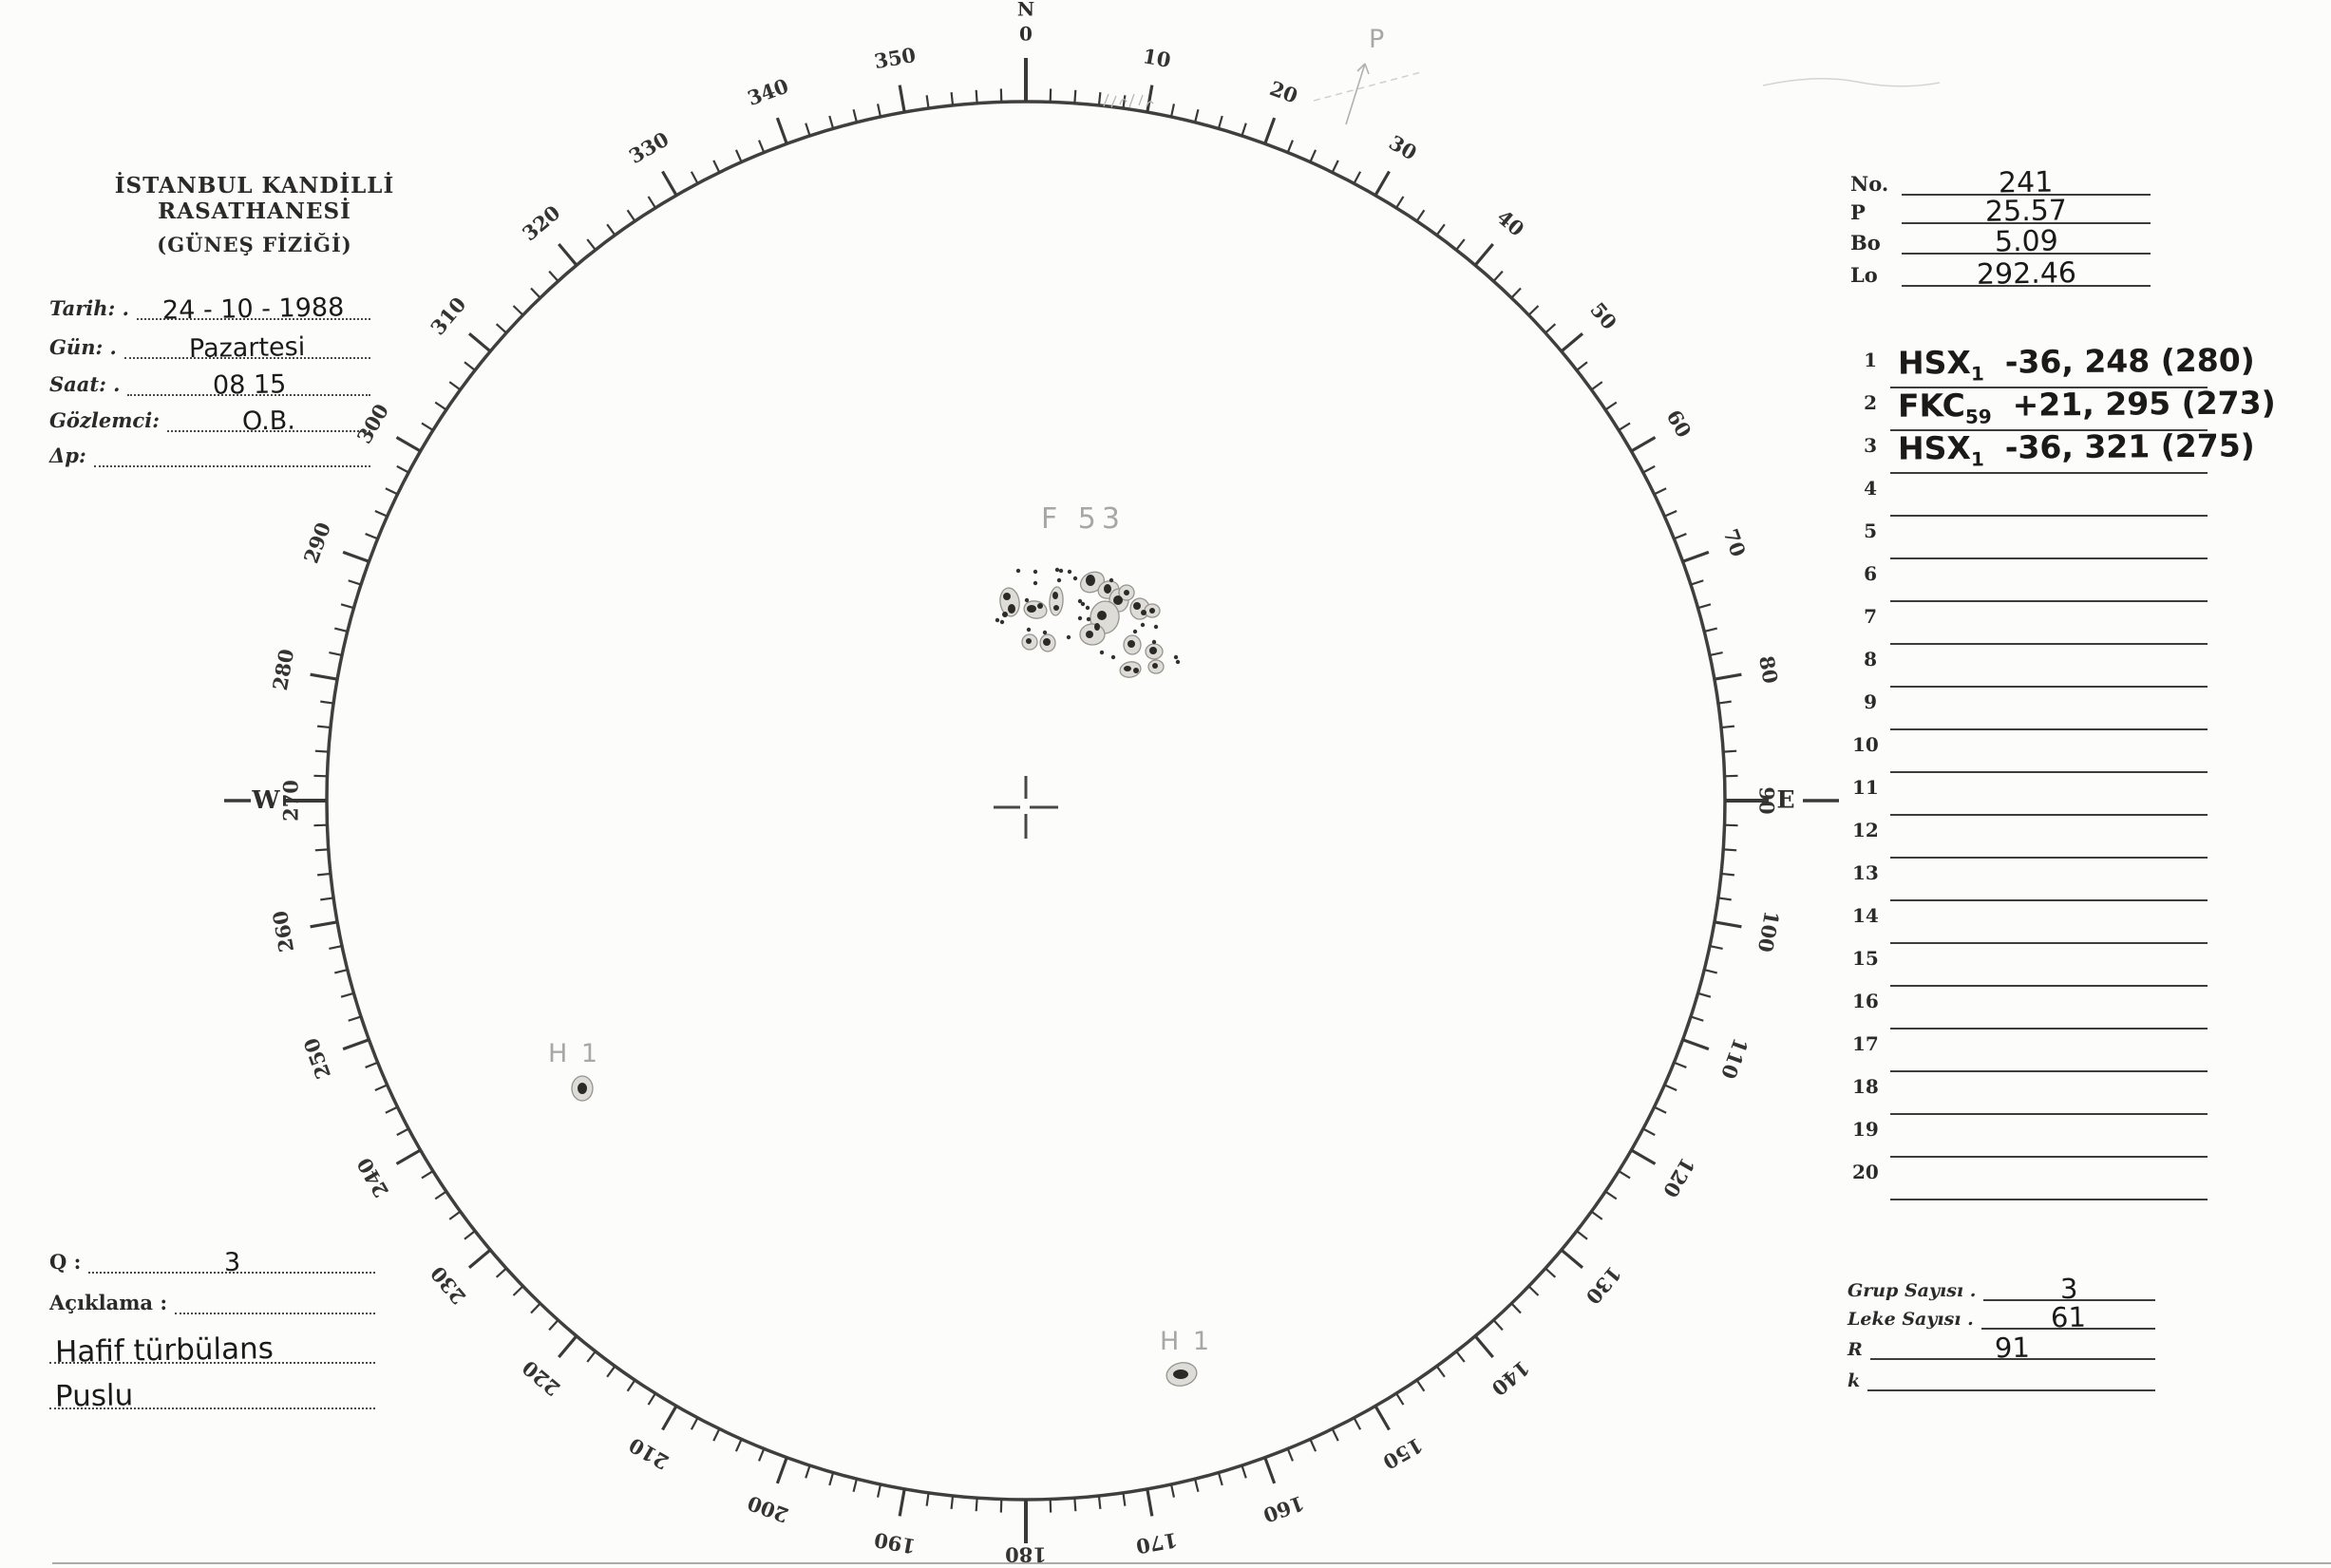  What do you see at coordinates (275, 1313) in the screenshot?
I see `aciklama-line` at bounding box center [275, 1313].